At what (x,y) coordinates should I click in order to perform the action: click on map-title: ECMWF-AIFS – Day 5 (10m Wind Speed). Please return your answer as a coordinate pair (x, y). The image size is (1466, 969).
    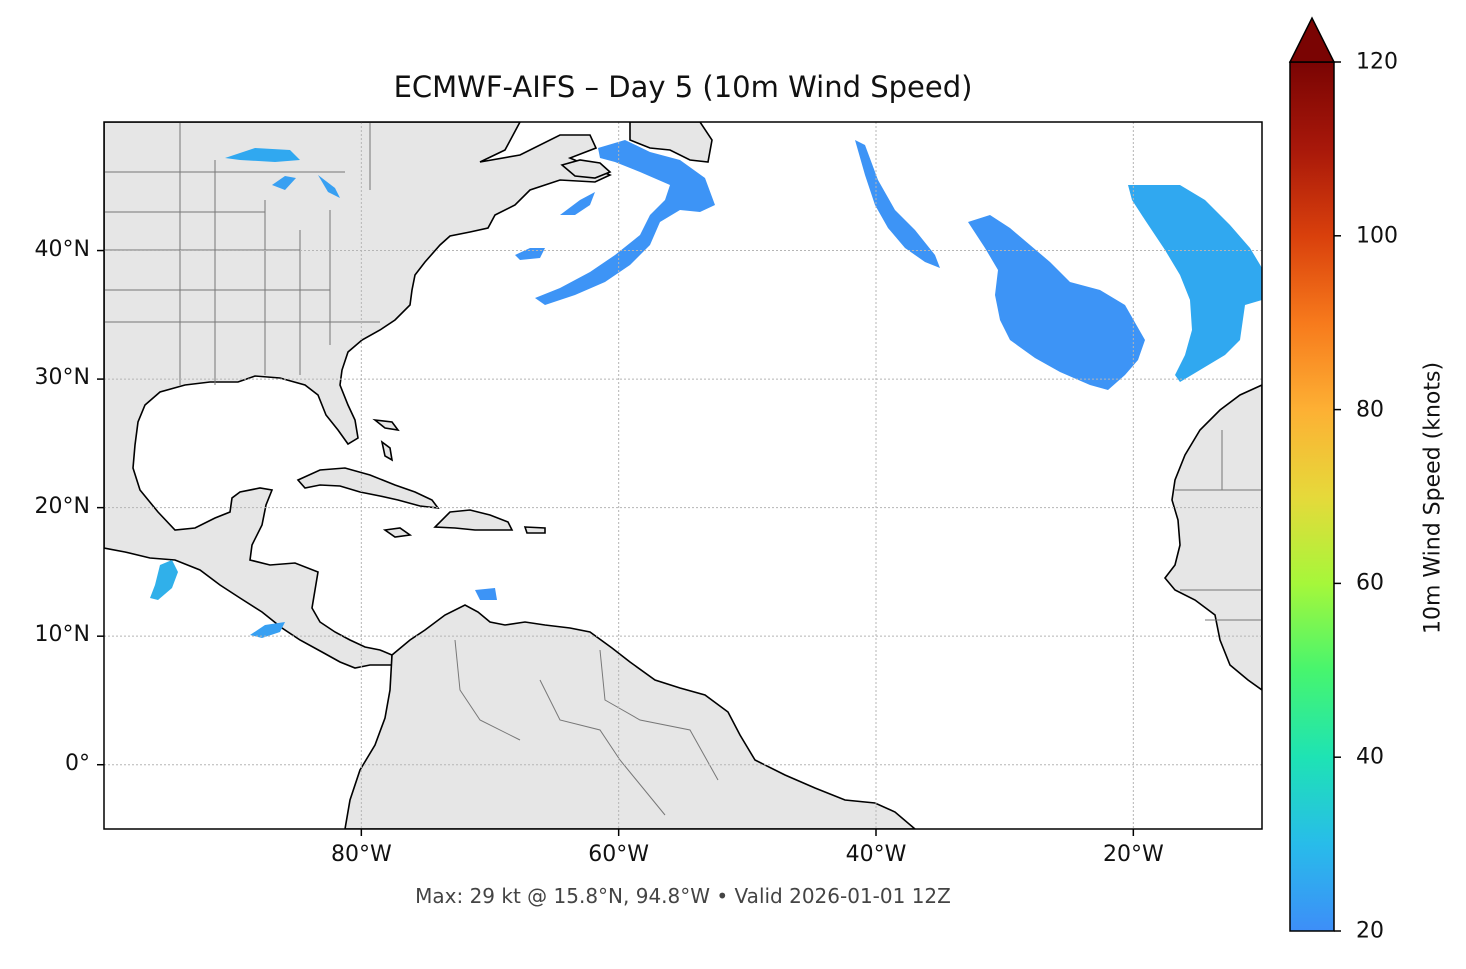
    Looking at the image, I should click on (683, 87).